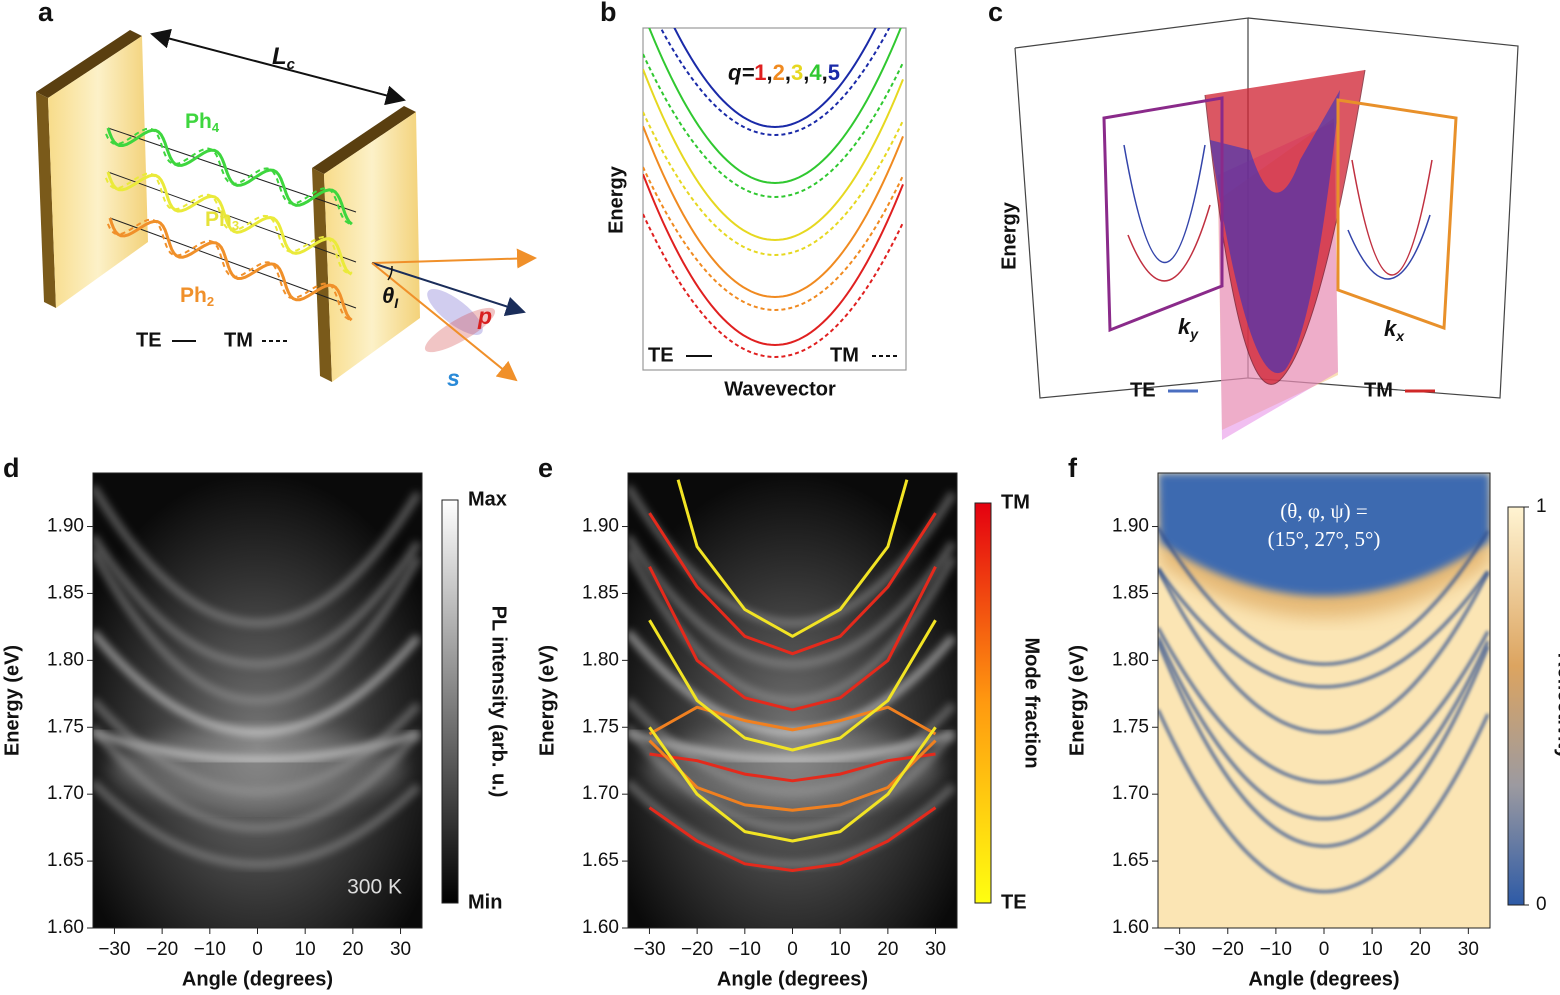 This screenshot has height=995, width=1560. Describe the element at coordinates (216, 127) in the screenshot. I see `photon-label-sub: 4` at that location.